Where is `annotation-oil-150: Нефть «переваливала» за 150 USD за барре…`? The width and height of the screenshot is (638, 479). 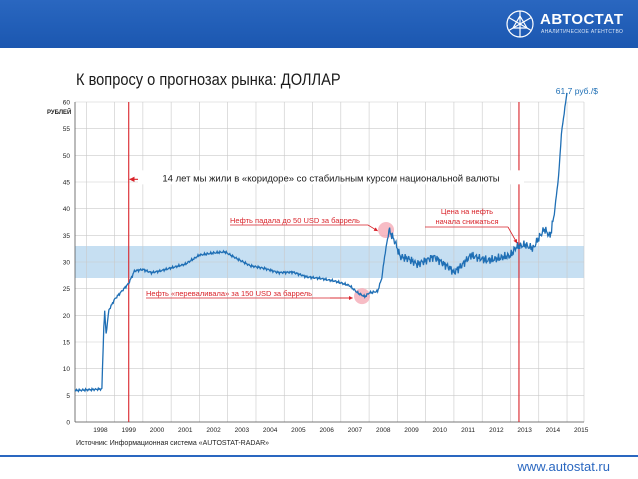
annotation-oil-150: Нефть «переваливала» за 150 USD за барре… is located at coordinates (229, 293).